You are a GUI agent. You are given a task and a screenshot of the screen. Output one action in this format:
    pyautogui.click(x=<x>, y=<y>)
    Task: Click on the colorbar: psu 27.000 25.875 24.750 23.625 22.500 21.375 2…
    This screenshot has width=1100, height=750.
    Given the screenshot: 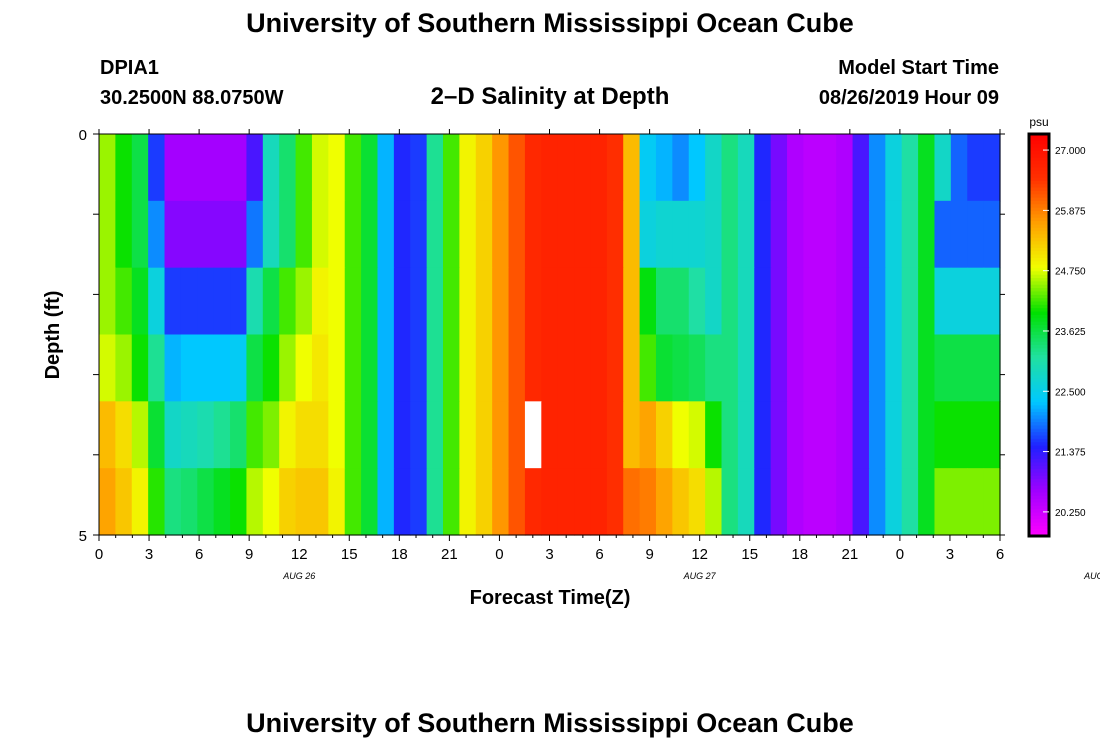 What is the action you would take?
    pyautogui.click(x=1056, y=326)
    